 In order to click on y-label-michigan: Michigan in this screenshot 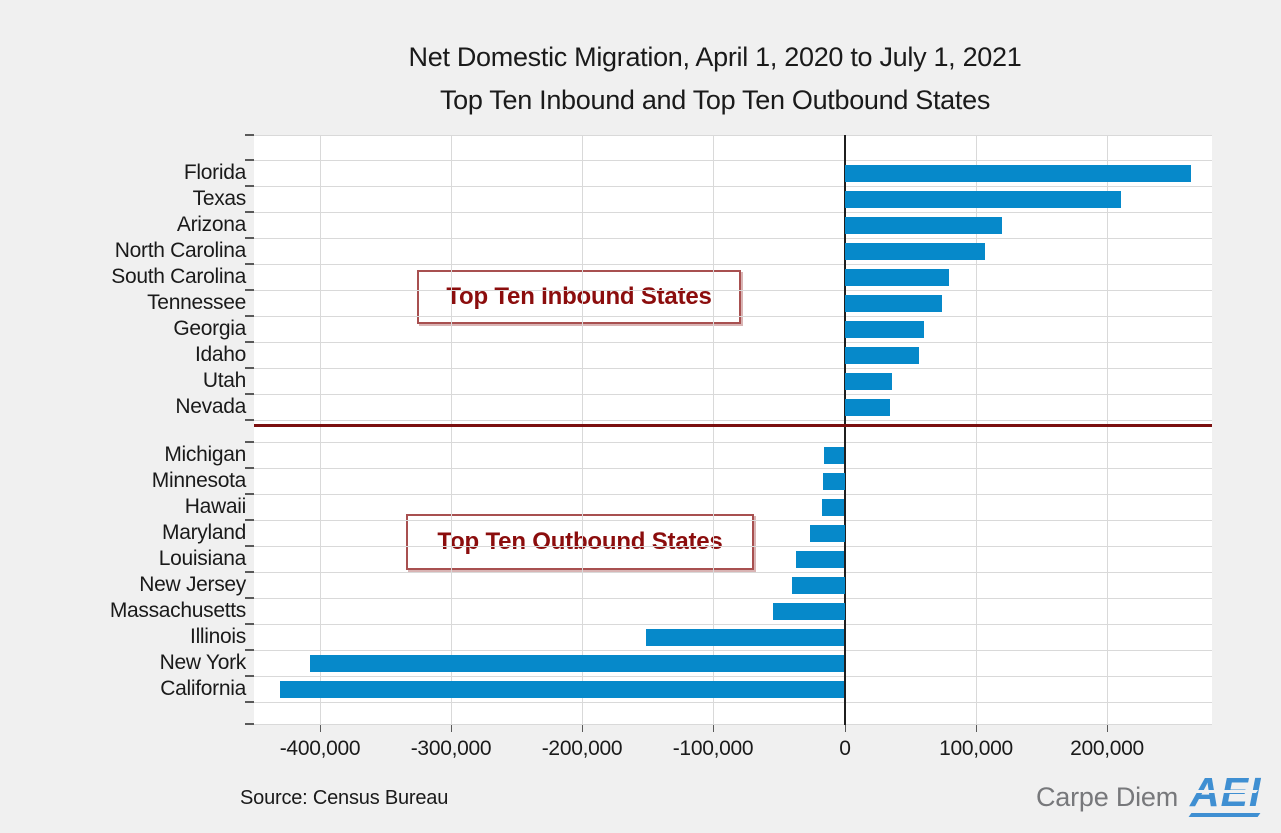, I will do `click(205, 454)`.